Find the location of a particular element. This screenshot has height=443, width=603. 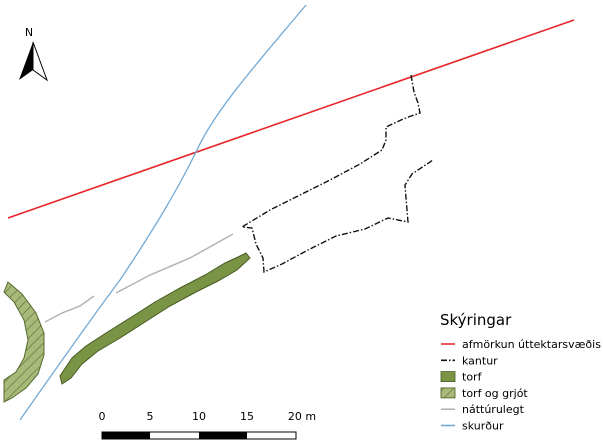

legend-item-label: náttúrulegt is located at coordinates (493, 409).